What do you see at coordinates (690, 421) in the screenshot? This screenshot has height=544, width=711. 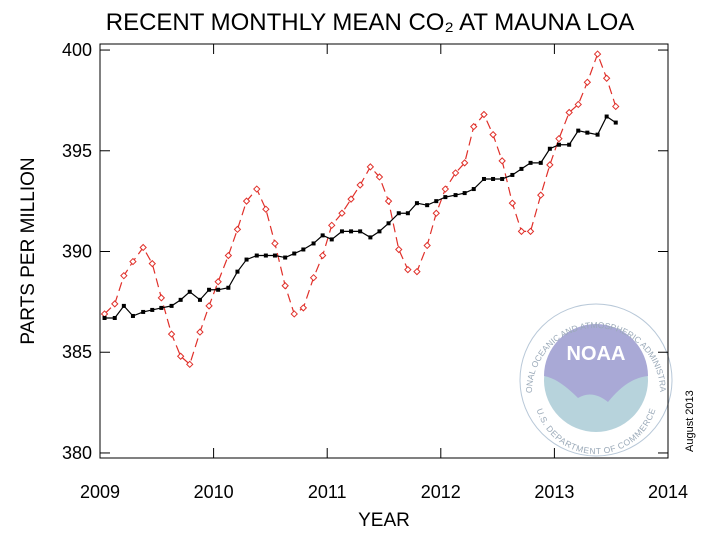 I see `date-note: August 2013` at bounding box center [690, 421].